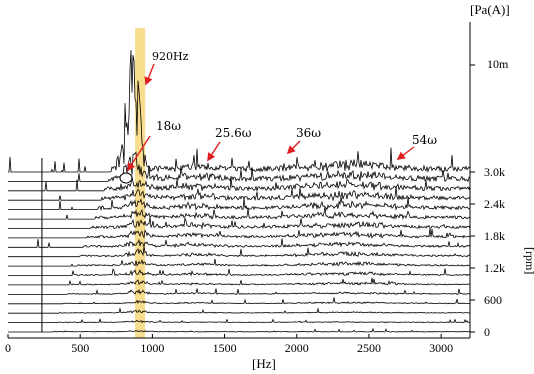 This screenshot has width=534, height=374. I want to click on x-tick-label: 500, so click(80, 348).